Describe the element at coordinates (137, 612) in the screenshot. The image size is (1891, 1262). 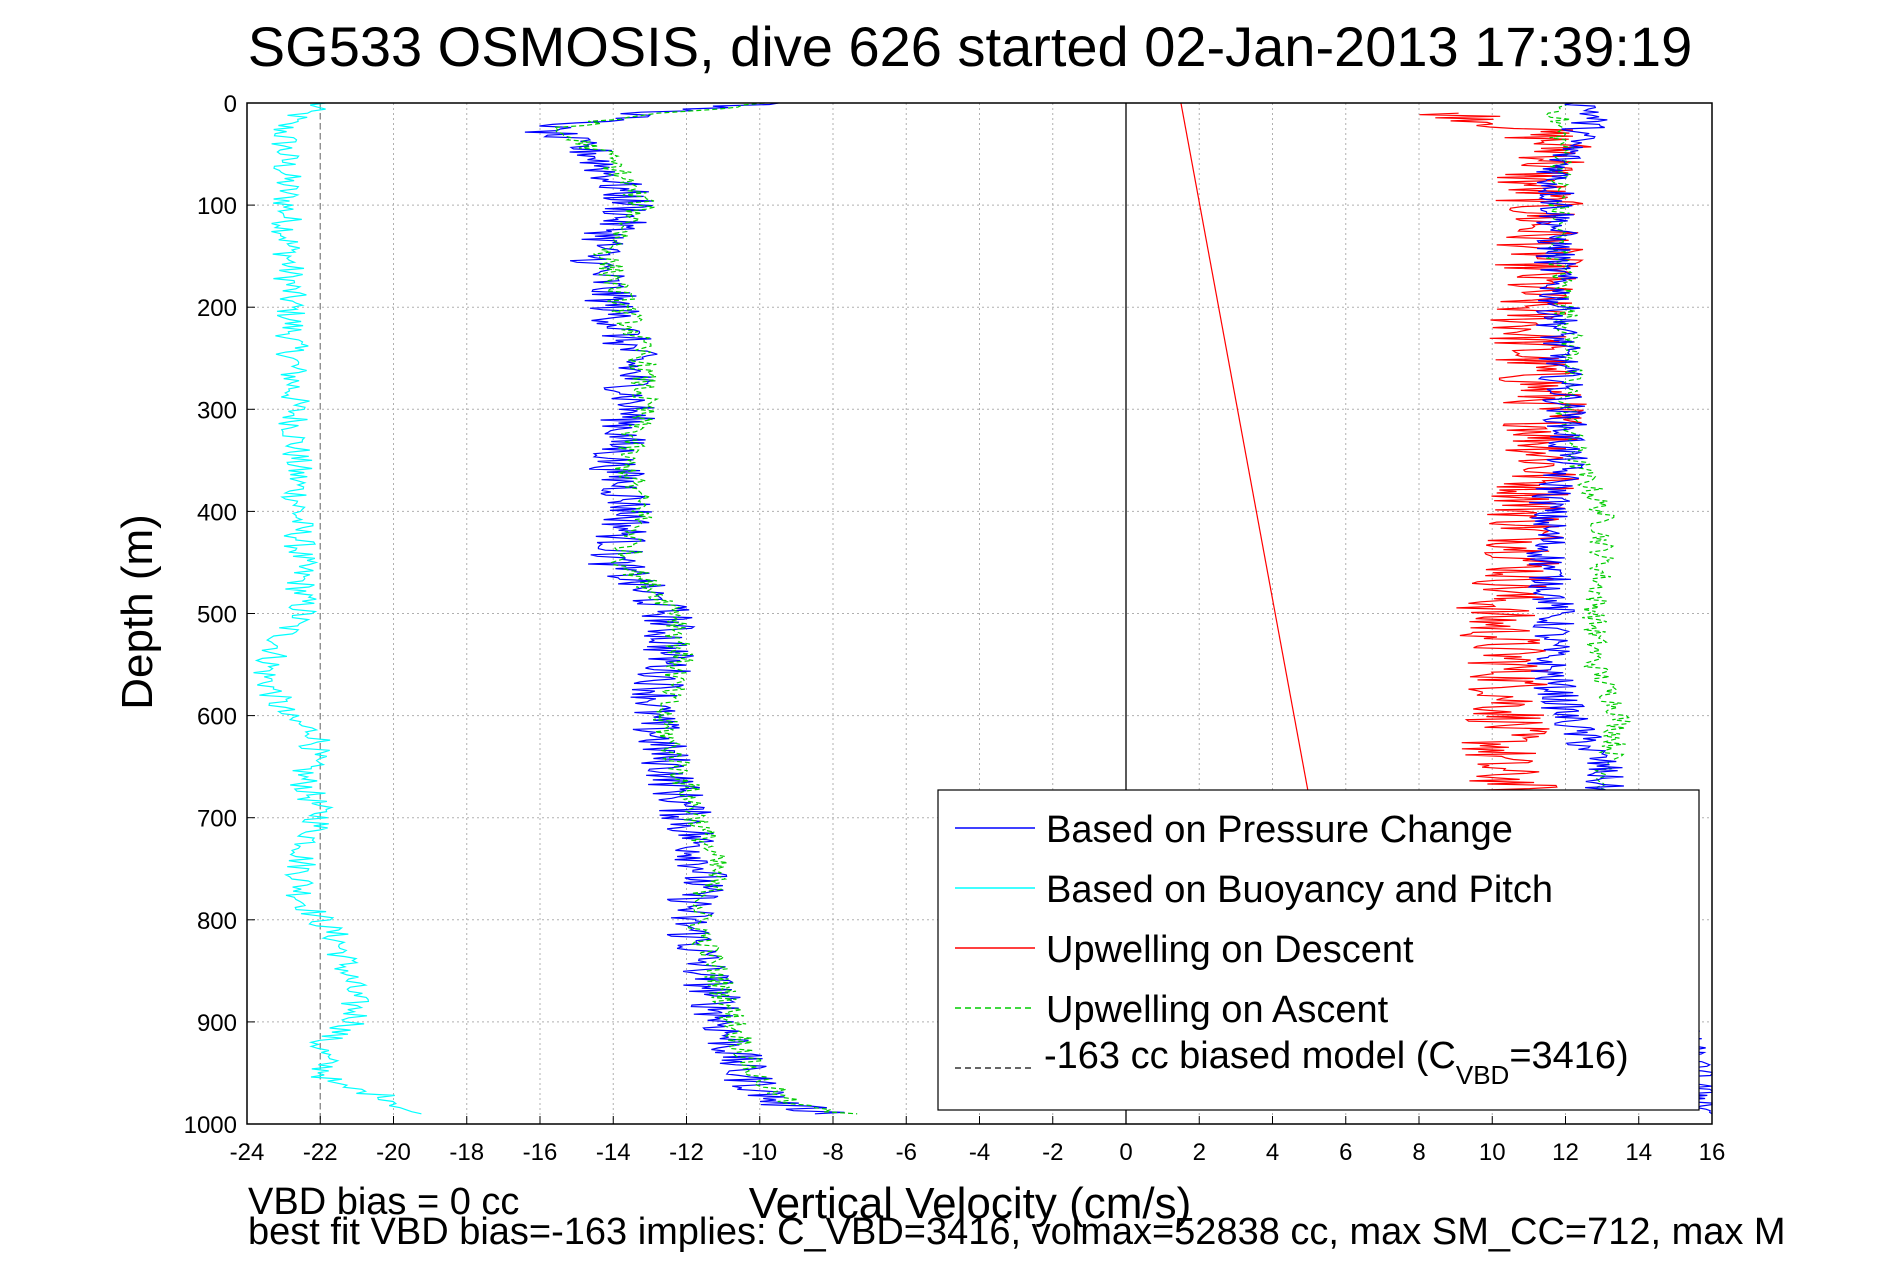
I see `y-axis-label: Depth (m)` at that location.